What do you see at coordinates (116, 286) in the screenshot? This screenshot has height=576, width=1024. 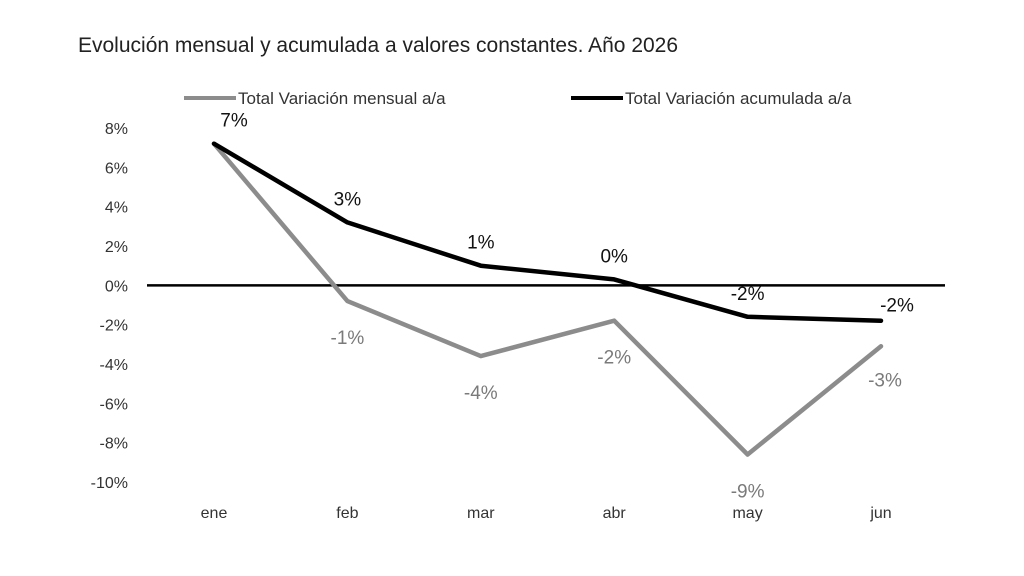 I see `y-tick-label: 0%` at bounding box center [116, 286].